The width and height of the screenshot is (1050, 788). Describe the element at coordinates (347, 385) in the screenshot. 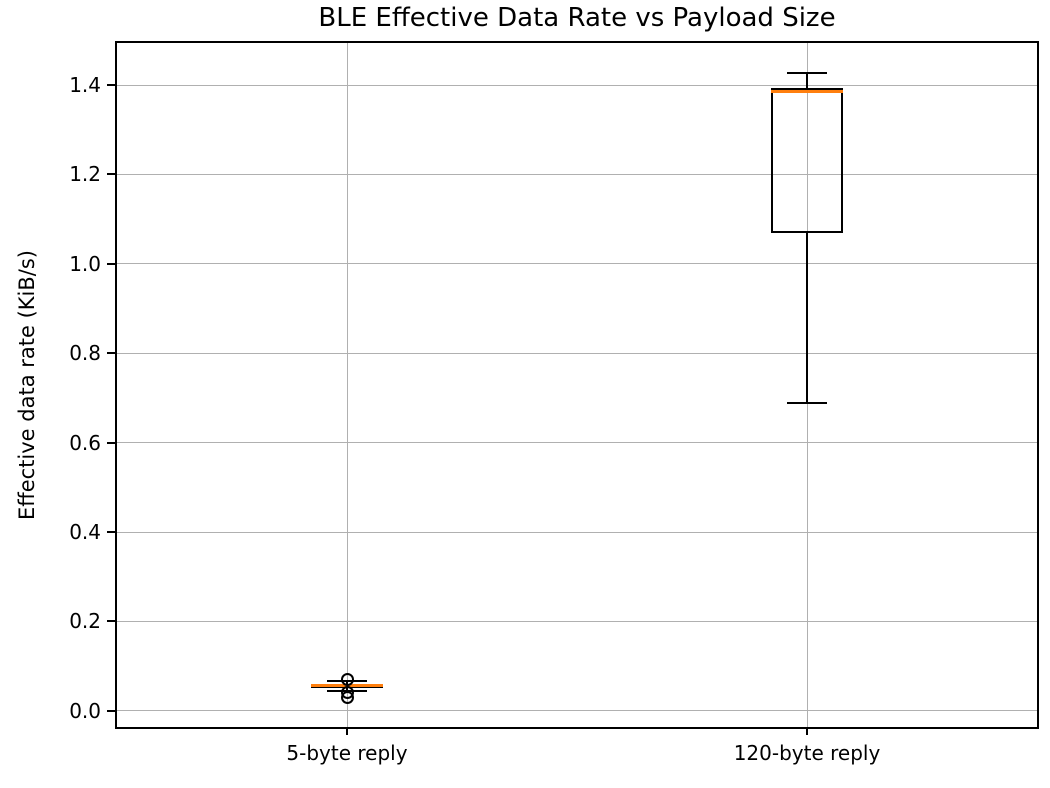

I see `gridline-vertical` at that location.